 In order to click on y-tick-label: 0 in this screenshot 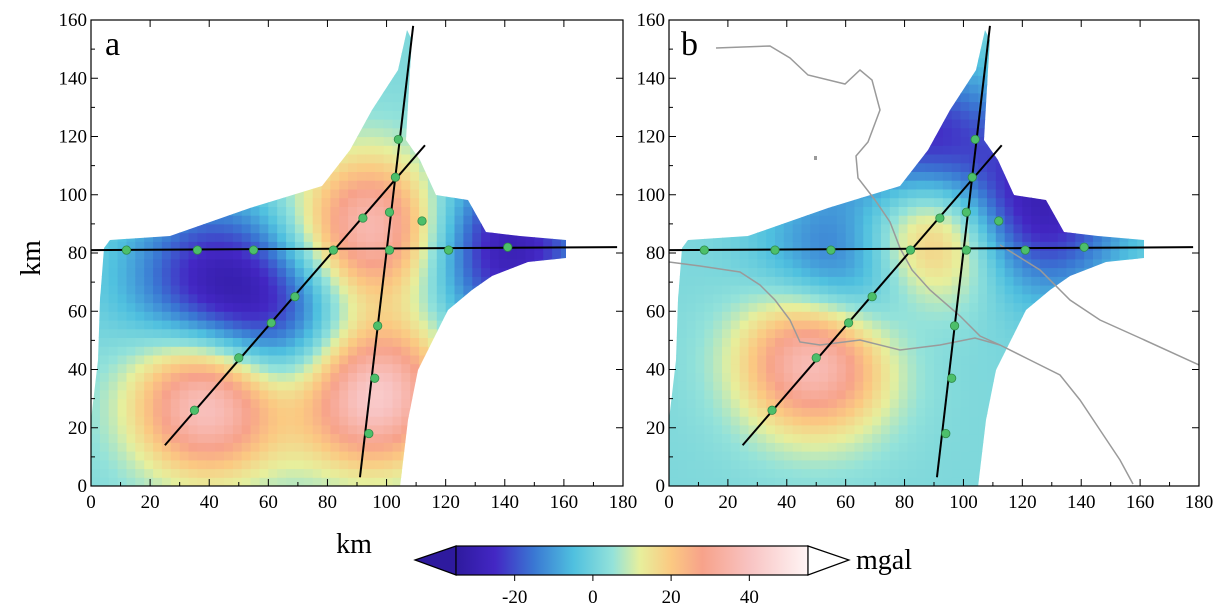, I will do `click(83, 486)`.